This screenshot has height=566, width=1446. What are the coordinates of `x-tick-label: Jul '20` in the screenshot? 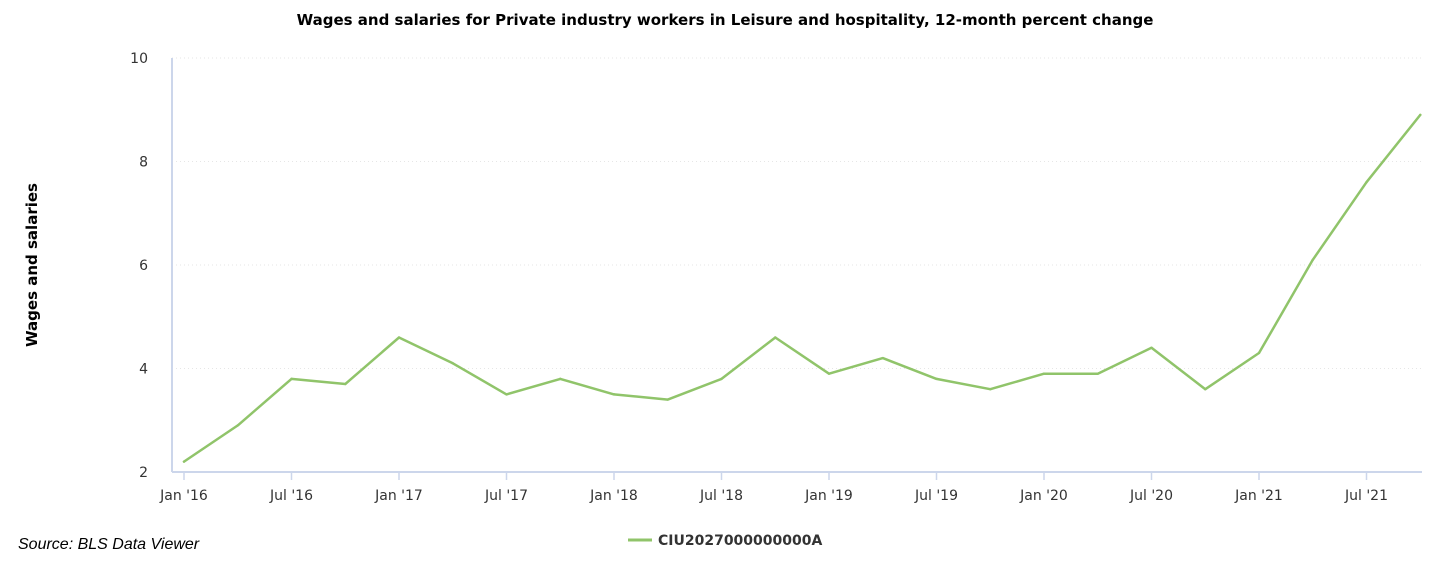 It's located at (1151, 496).